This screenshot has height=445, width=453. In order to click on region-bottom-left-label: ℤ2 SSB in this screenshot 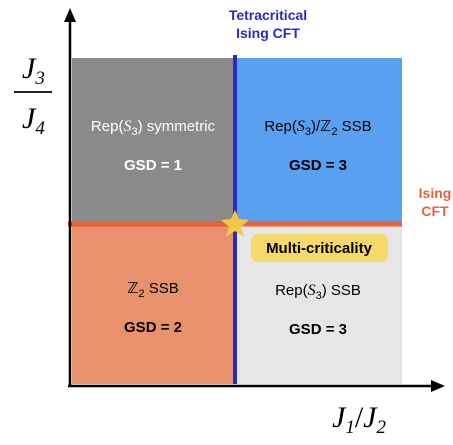, I will do `click(152, 289)`.